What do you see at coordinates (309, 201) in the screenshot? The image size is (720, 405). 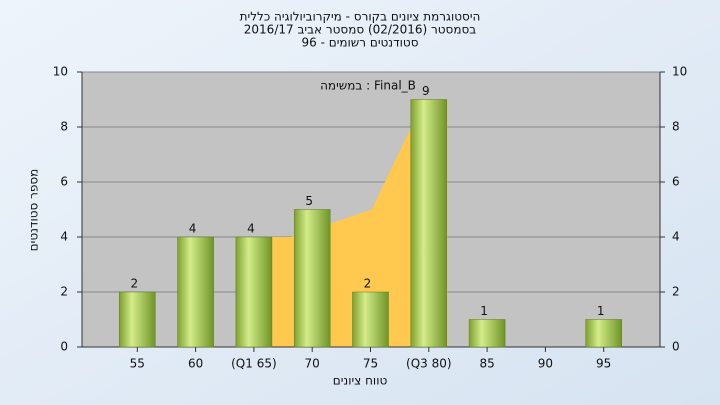 I see `data-label: 5` at bounding box center [309, 201].